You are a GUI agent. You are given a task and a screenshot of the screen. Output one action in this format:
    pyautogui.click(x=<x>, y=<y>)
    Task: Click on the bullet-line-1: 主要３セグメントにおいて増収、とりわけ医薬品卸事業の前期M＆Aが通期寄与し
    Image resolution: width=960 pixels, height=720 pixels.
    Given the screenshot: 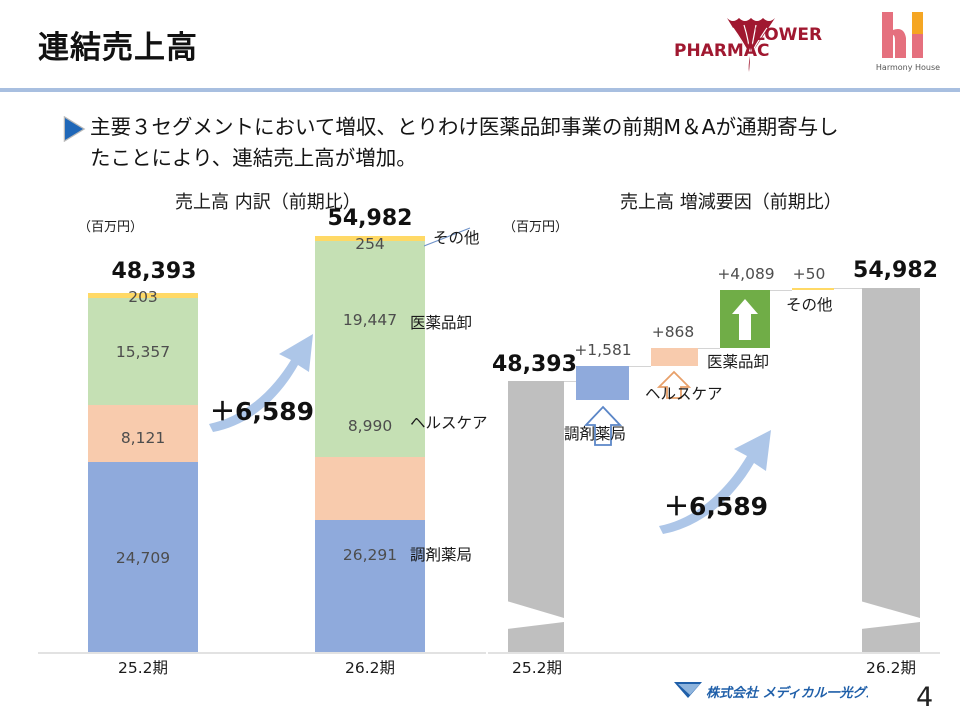 What is the action you would take?
    pyautogui.click(x=464, y=127)
    